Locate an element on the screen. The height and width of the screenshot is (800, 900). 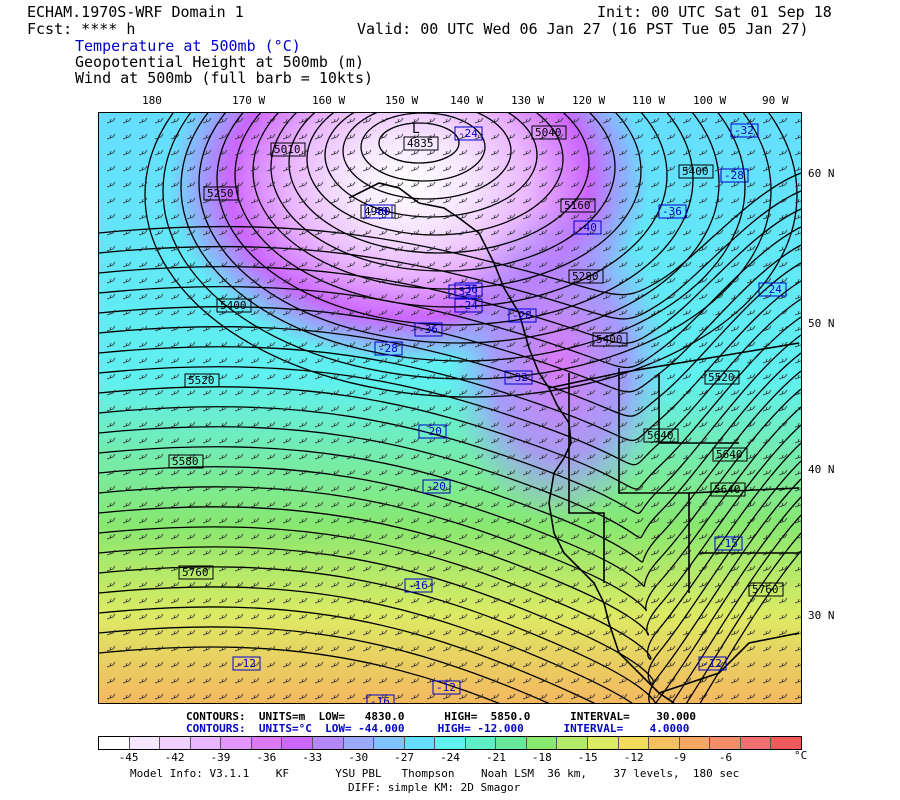
lon-label: 120 W is located at coordinates (589, 100).